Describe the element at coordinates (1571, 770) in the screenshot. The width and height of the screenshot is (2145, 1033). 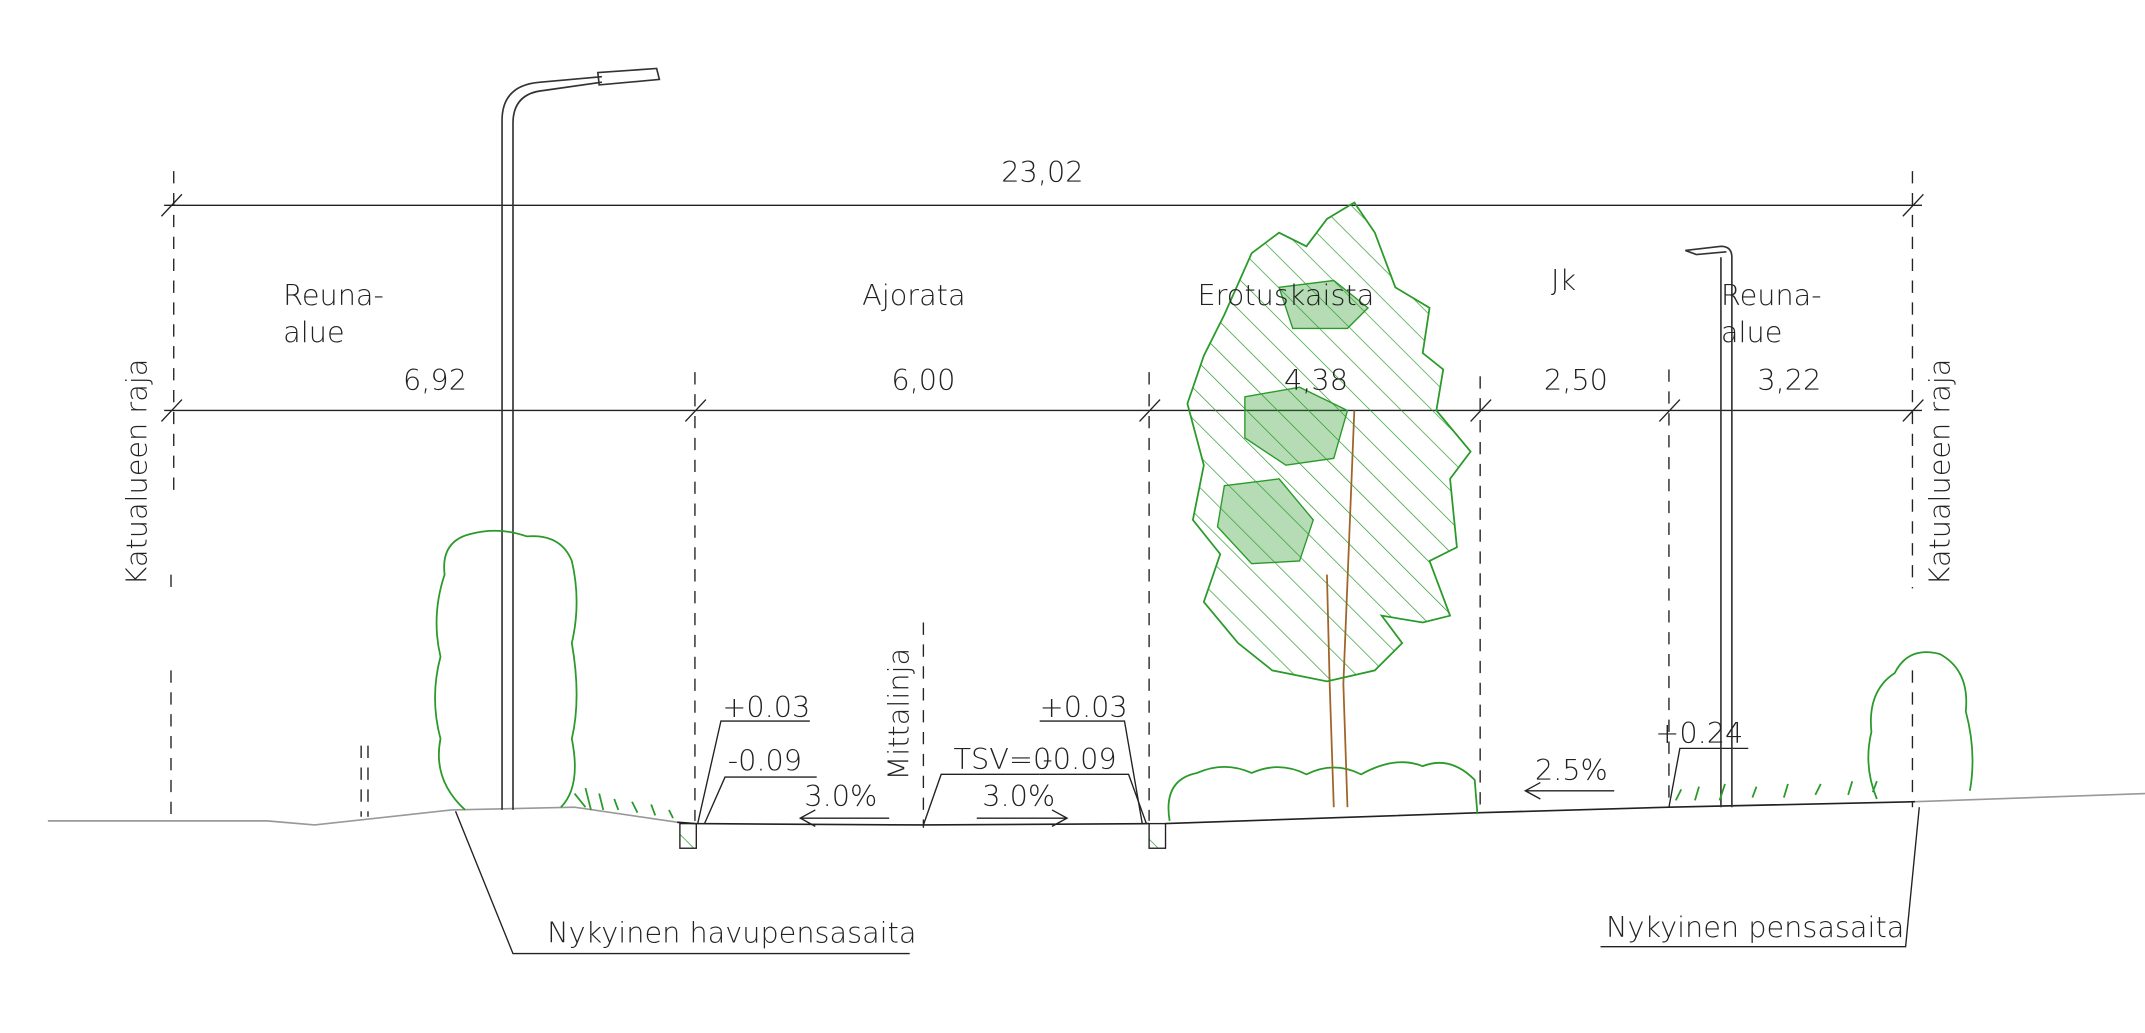
I see `slope-label: 2.5%` at that location.